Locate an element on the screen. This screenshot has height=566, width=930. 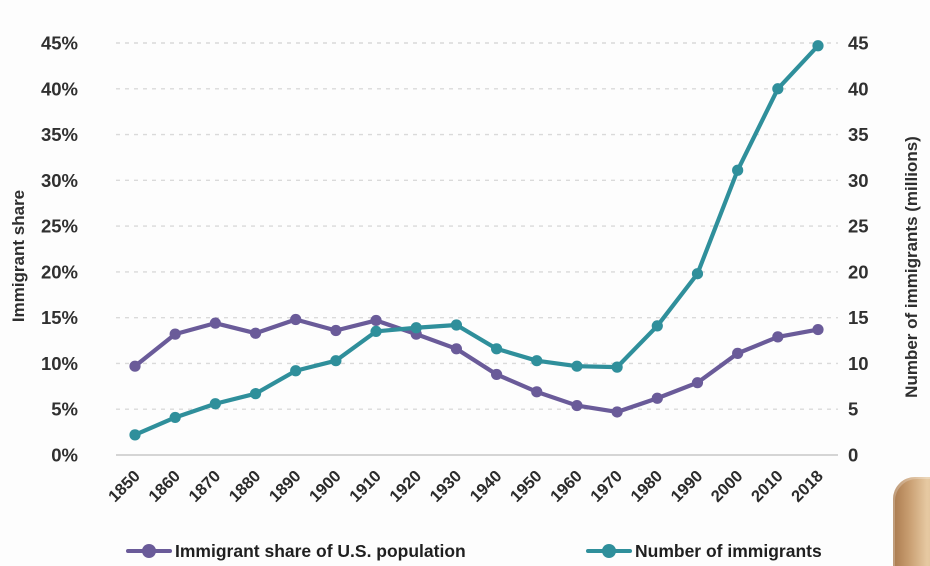
data-point-number-of-immigrants-1980 is located at coordinates (657, 326).